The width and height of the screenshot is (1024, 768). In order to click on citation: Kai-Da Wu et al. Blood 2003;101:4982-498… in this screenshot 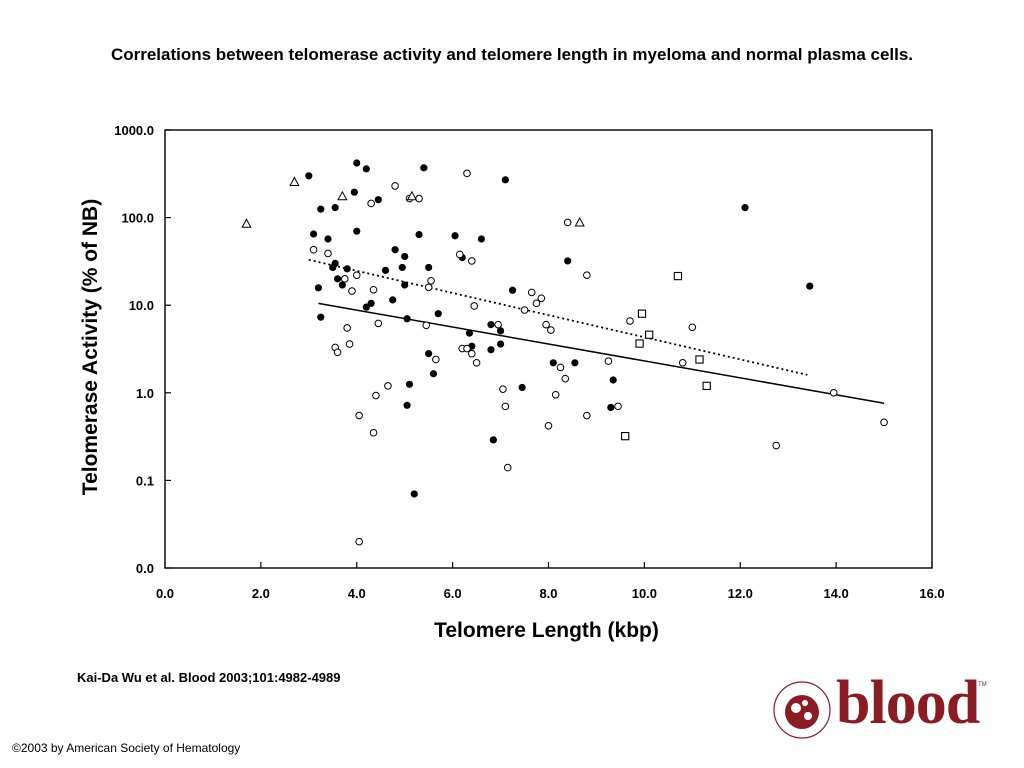, I will do `click(209, 677)`.